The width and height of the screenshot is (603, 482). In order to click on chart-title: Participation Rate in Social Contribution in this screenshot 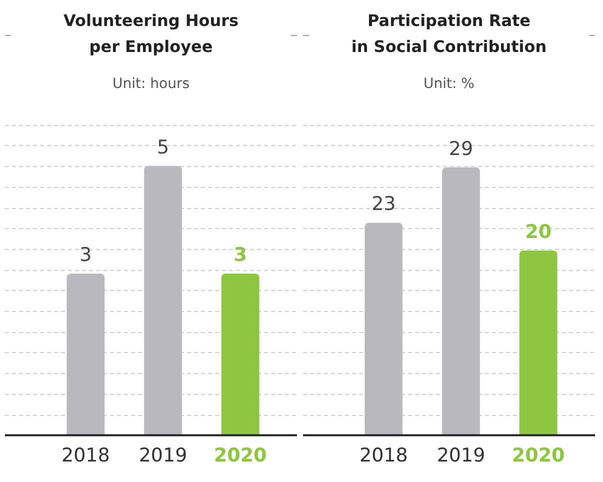, I will do `click(449, 34)`.